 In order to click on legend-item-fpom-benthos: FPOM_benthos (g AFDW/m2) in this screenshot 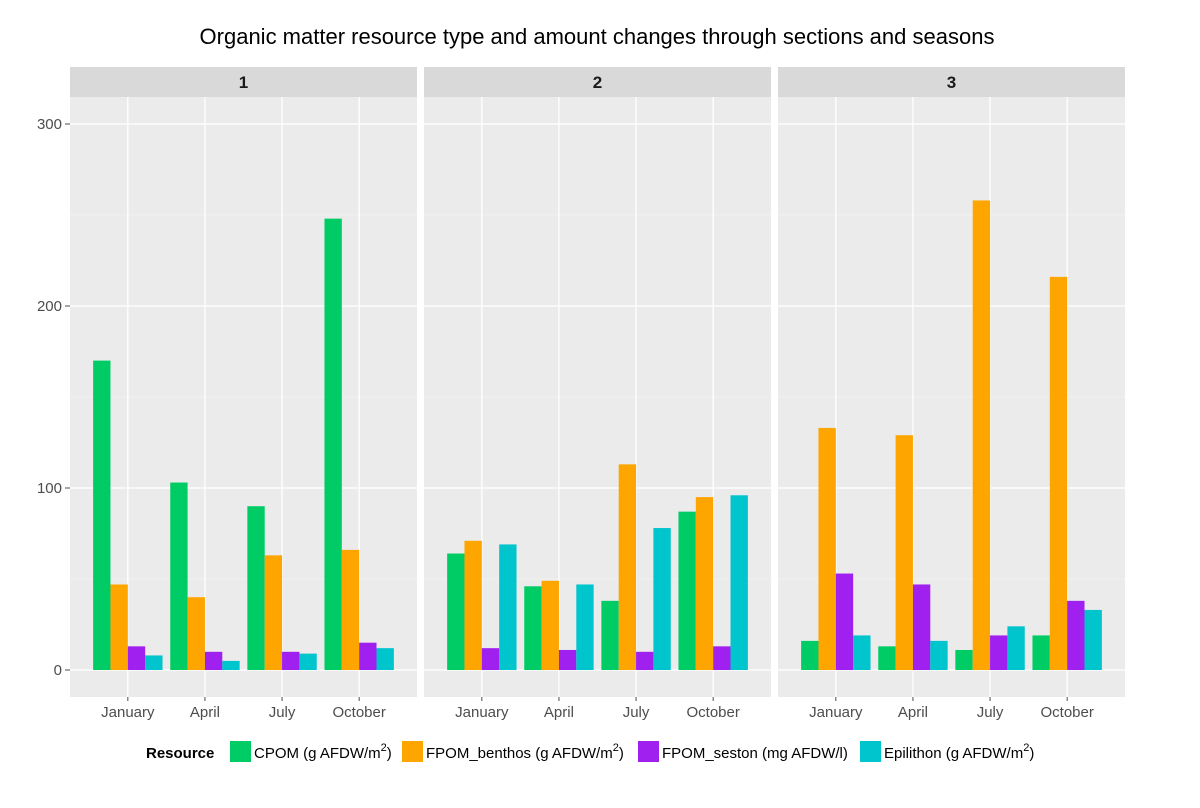, I will do `click(513, 751)`.